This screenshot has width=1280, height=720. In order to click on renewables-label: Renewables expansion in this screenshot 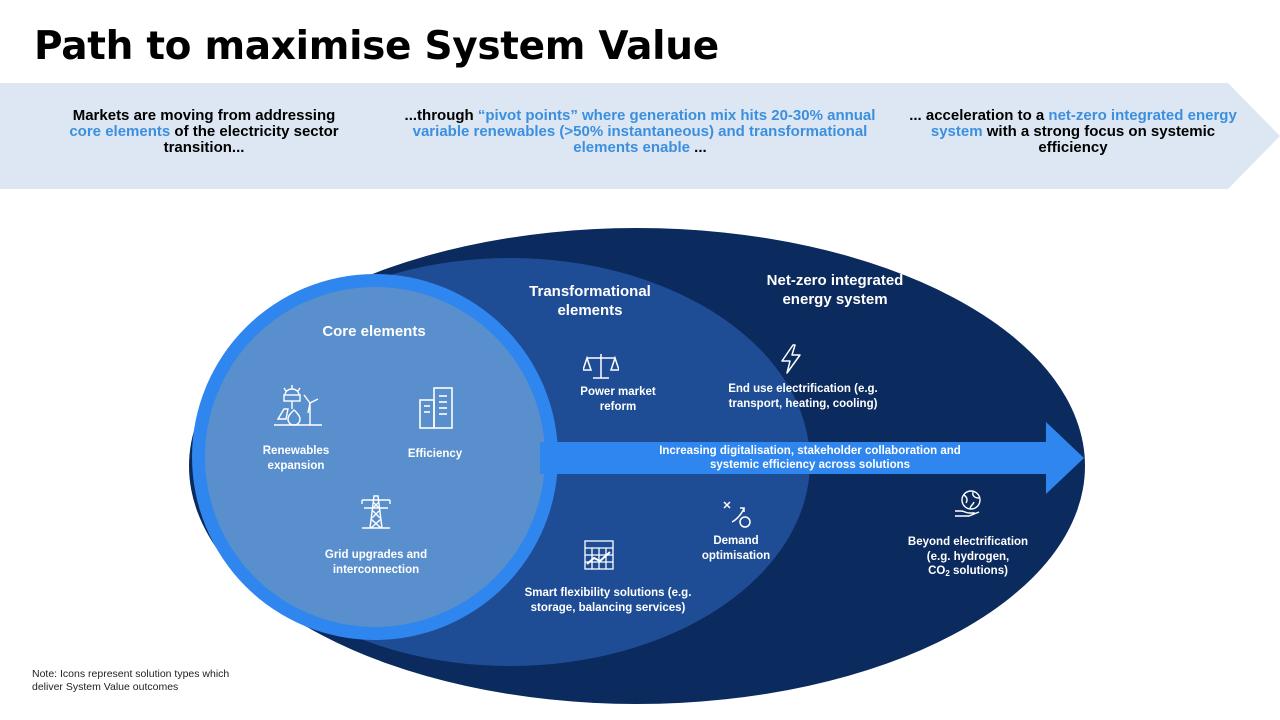, I will do `click(296, 458)`.